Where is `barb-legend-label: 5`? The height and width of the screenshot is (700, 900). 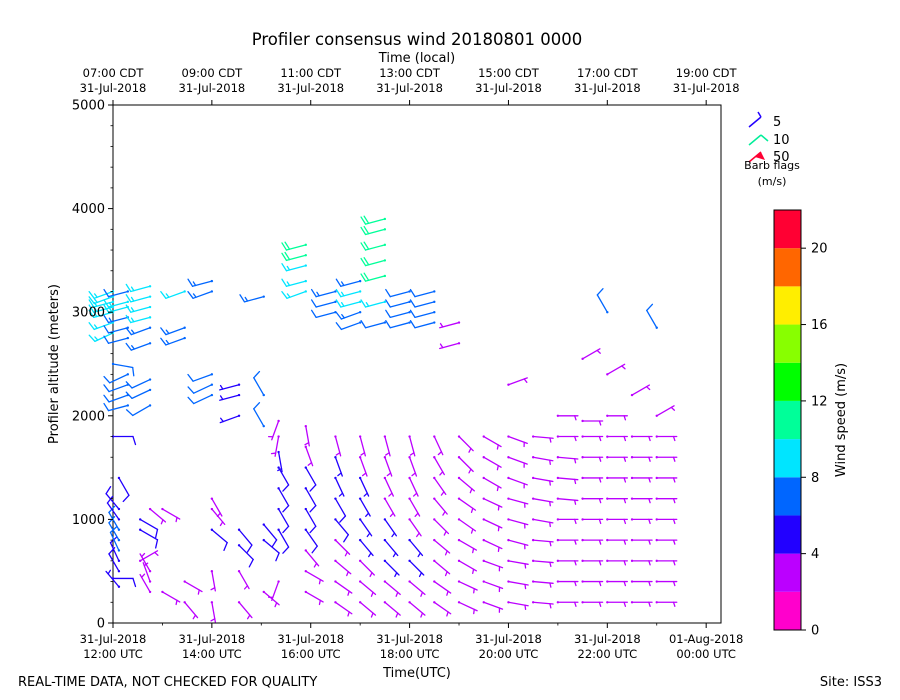 barb-legend-label: 5 is located at coordinates (777, 122).